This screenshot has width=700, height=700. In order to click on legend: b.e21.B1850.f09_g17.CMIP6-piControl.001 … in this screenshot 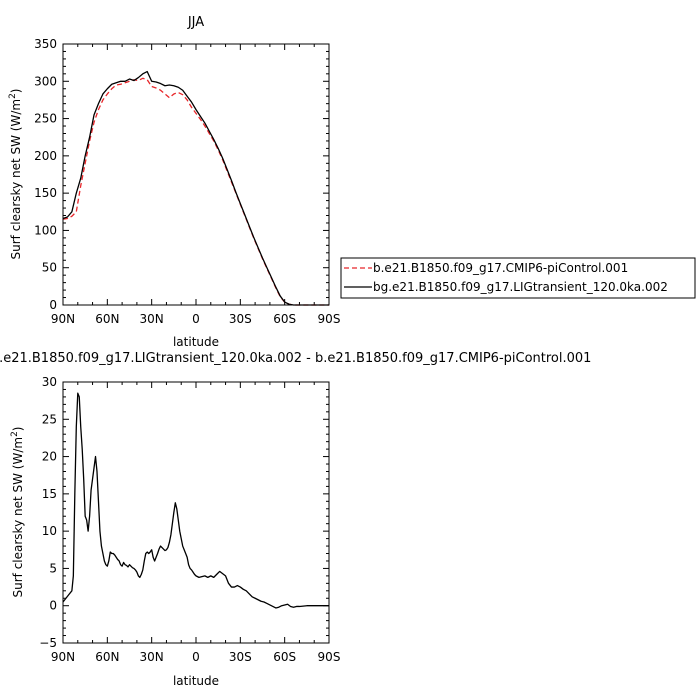, I will do `click(518, 278)`.